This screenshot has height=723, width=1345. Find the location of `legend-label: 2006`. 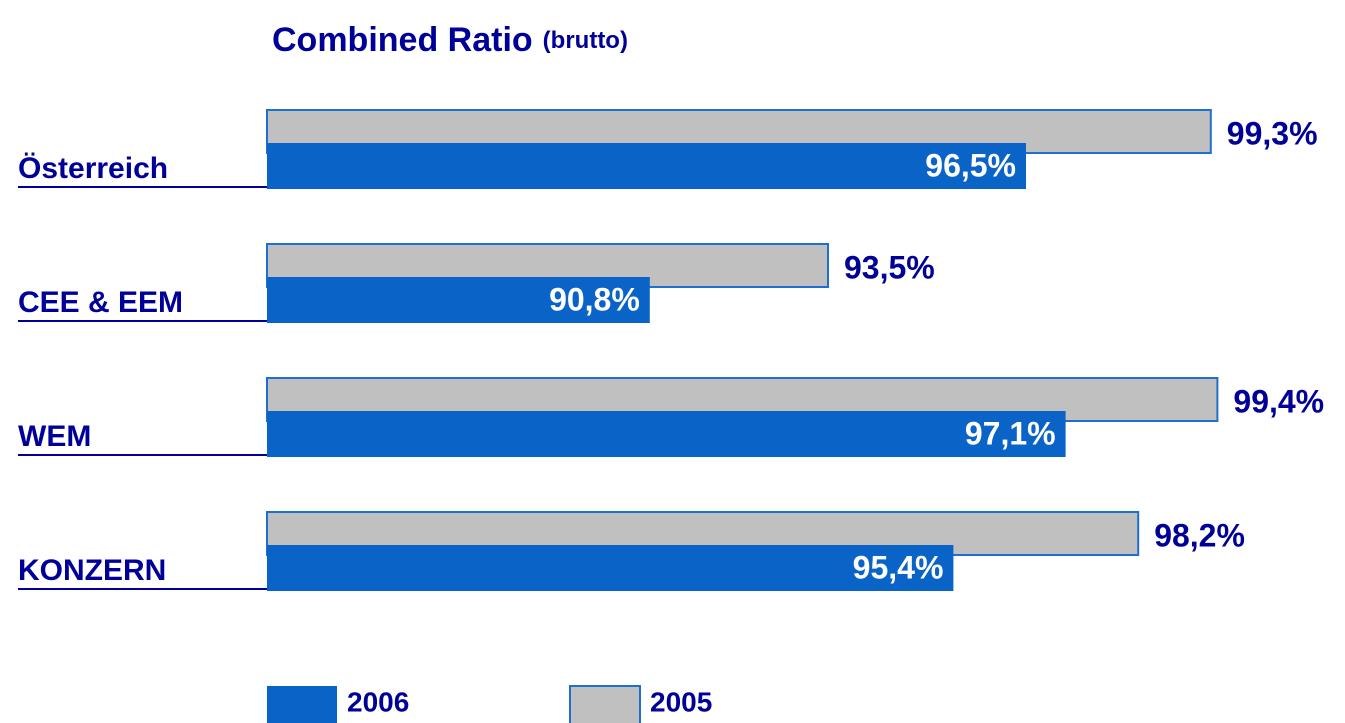

legend-label: 2006 is located at coordinates (378, 701).